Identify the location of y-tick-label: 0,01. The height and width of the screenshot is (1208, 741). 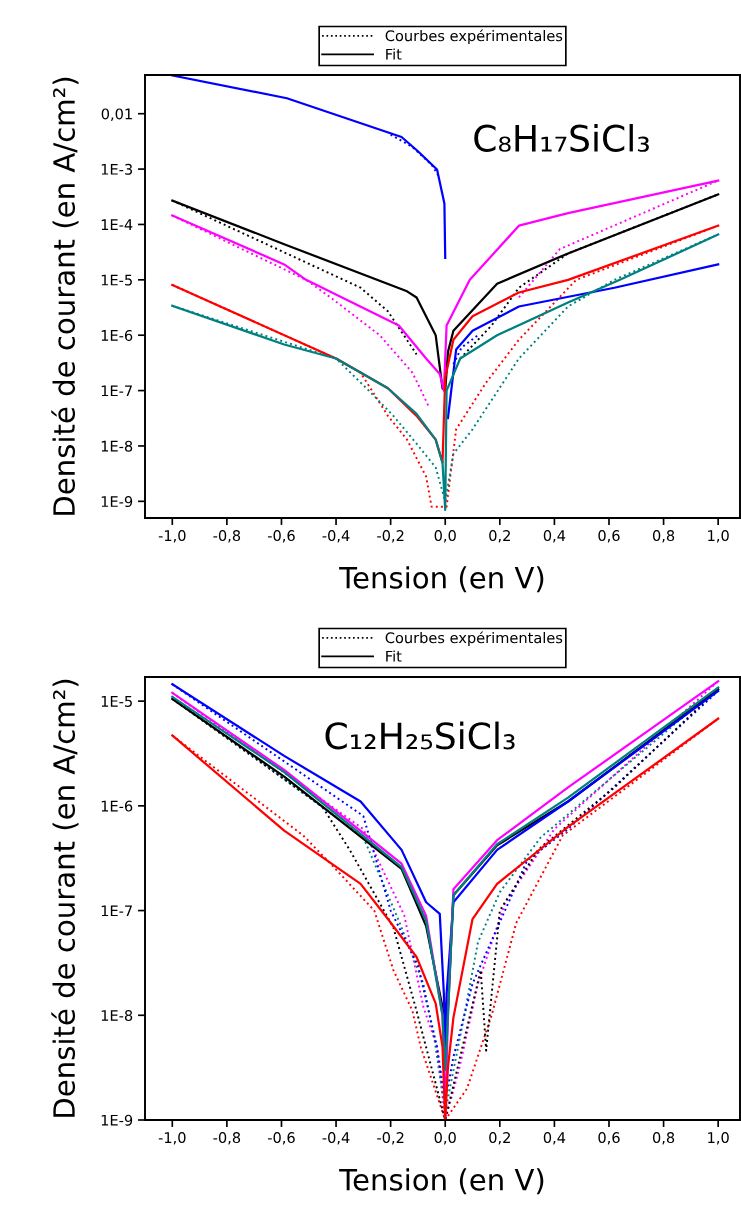
(116, 114).